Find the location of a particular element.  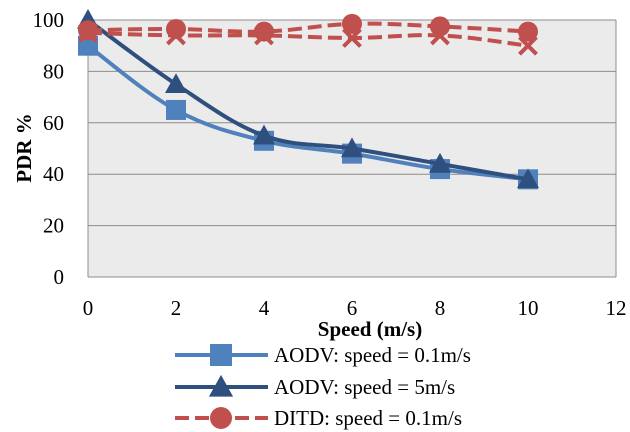

x-tick-label-5: 10 is located at coordinates (528, 308).